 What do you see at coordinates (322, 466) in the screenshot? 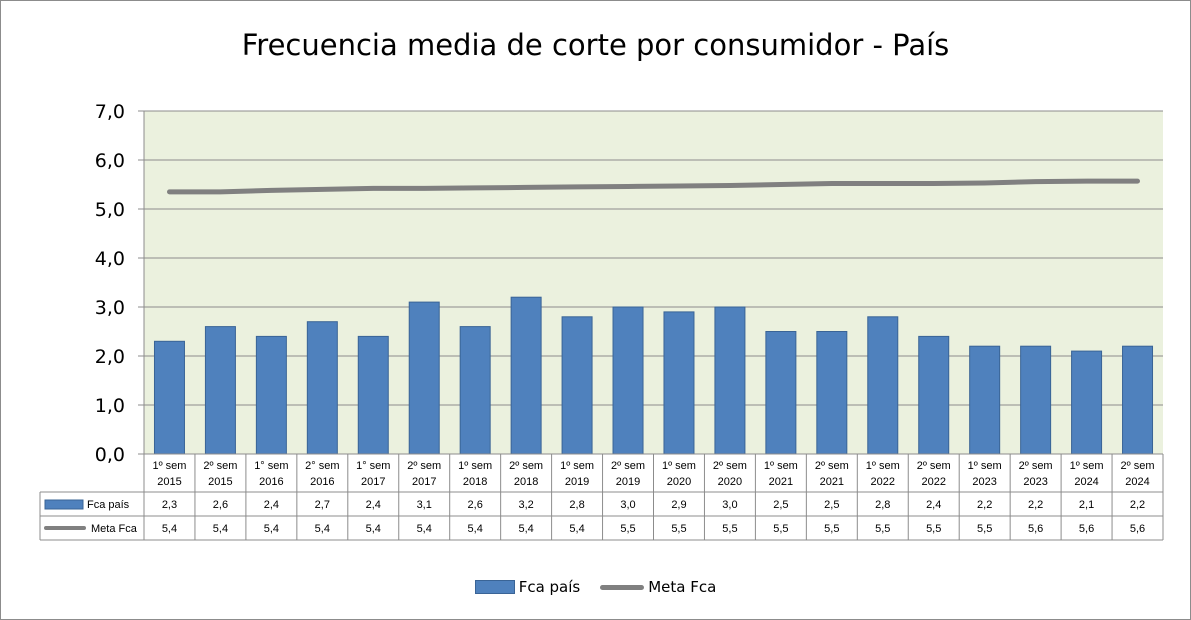
I see `category-label: 2° sem` at bounding box center [322, 466].